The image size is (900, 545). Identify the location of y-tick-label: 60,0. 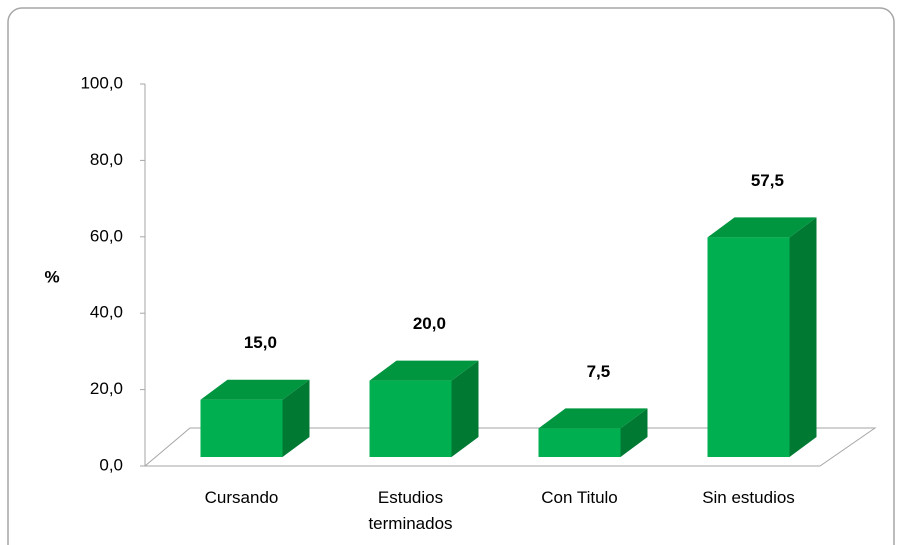
(106, 235).